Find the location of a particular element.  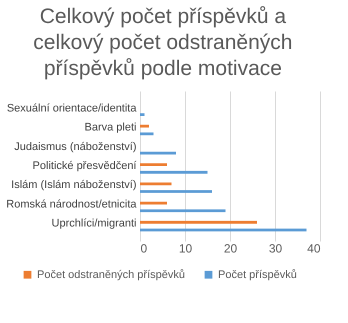

y-tick-label: Judaismus (náboženství) is located at coordinates (75, 146).